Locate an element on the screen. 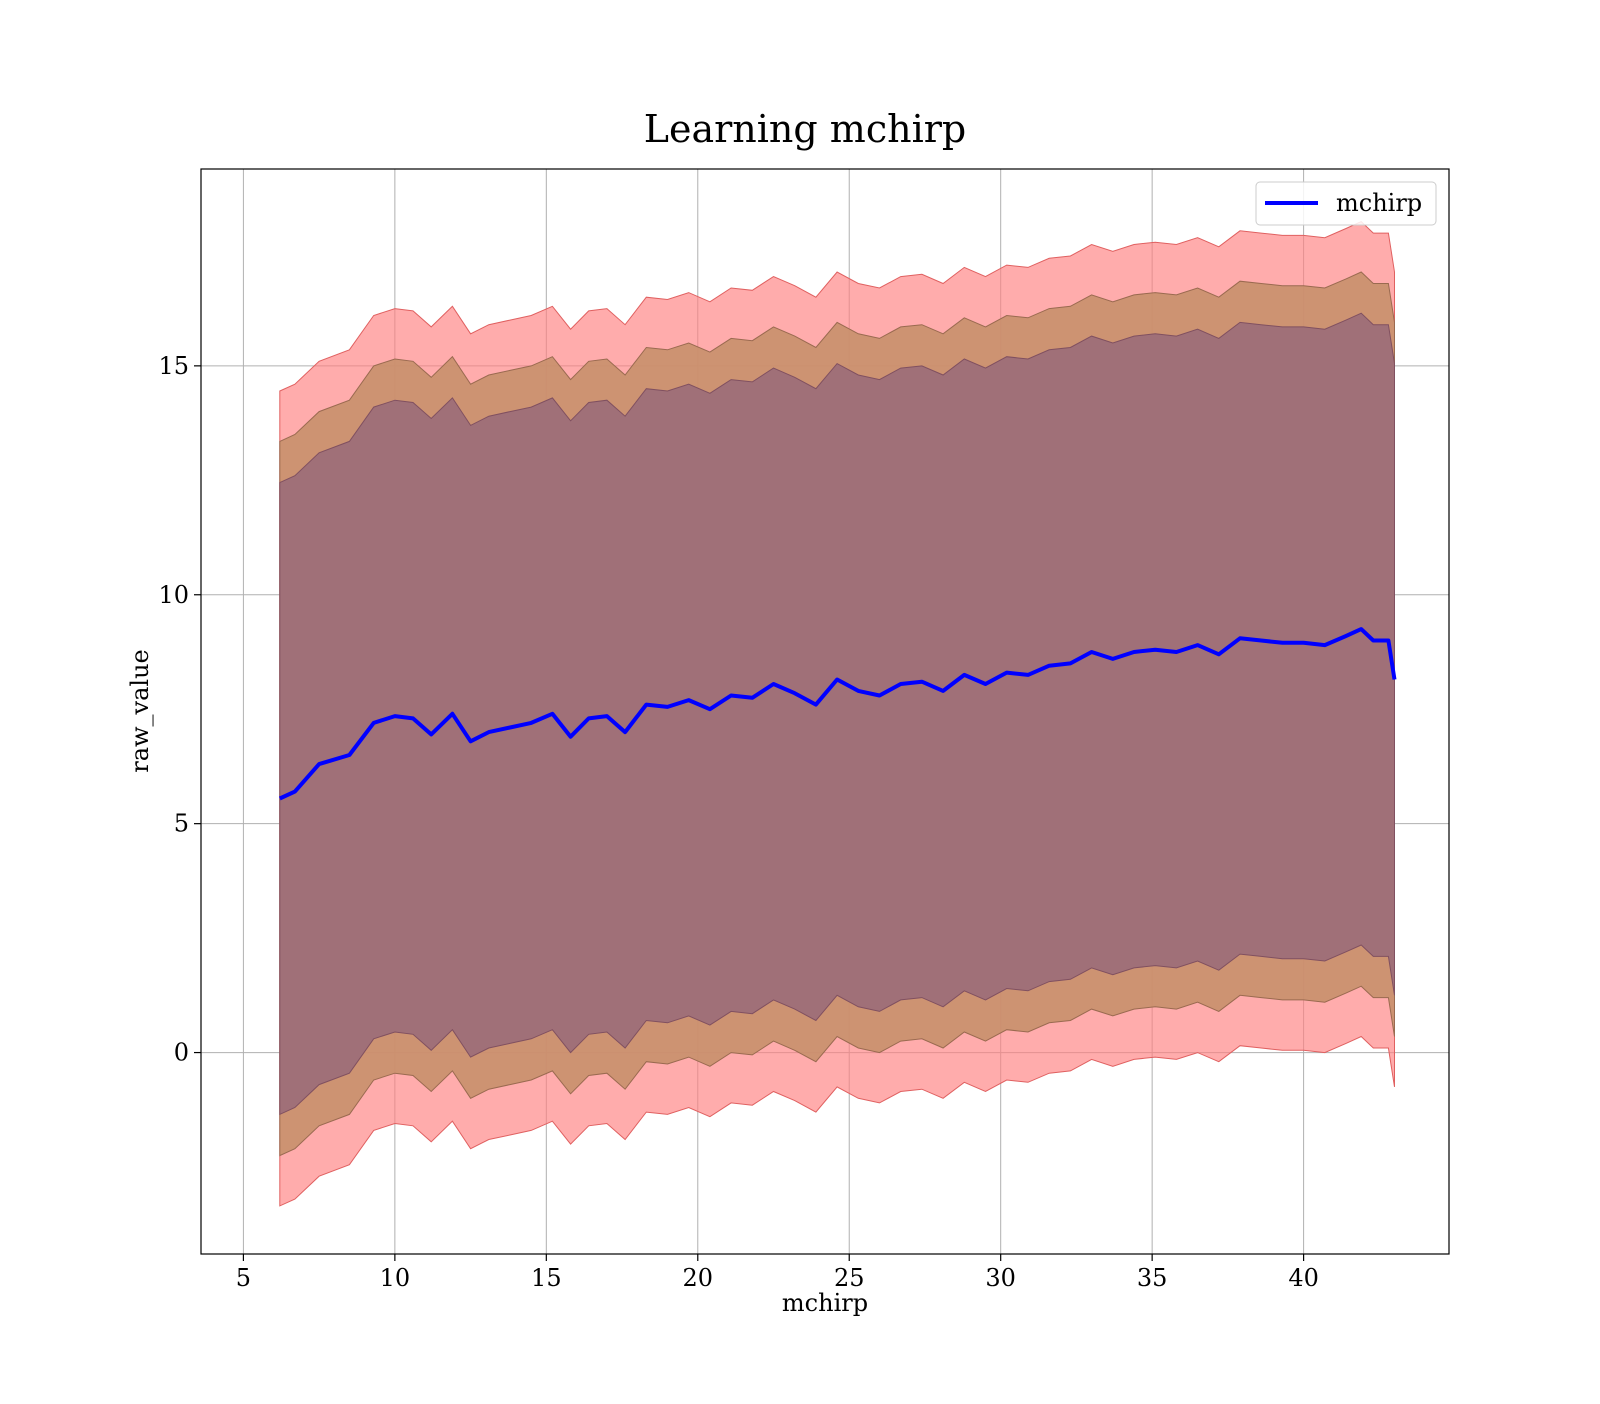 The width and height of the screenshot is (1600, 1404). x-axis-ticks: 5 10 15 20 25 30 35 40 is located at coordinates (777, 1273).